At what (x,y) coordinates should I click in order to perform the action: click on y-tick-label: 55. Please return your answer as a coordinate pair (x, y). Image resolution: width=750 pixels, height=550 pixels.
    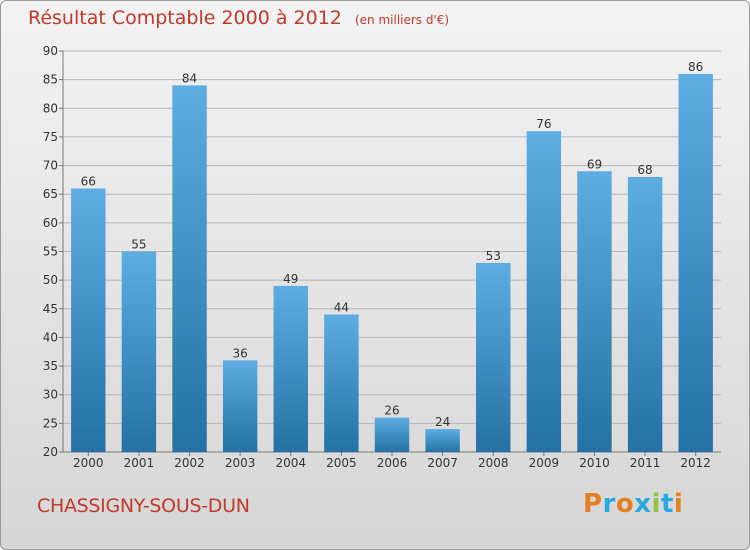
    Looking at the image, I should click on (50, 252).